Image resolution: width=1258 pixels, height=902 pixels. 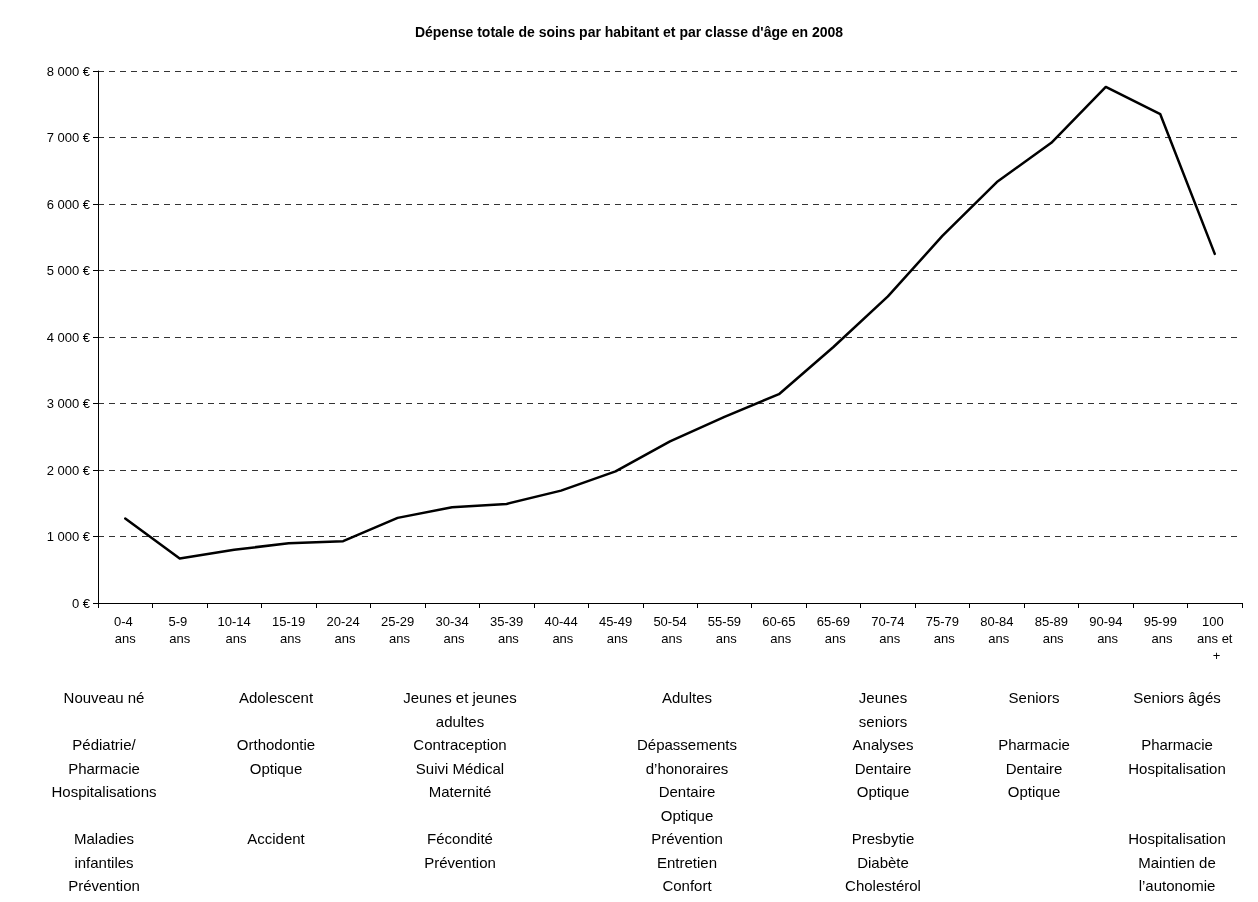 What do you see at coordinates (68, 337) in the screenshot?
I see `y-tick-label: 4 000 €` at bounding box center [68, 337].